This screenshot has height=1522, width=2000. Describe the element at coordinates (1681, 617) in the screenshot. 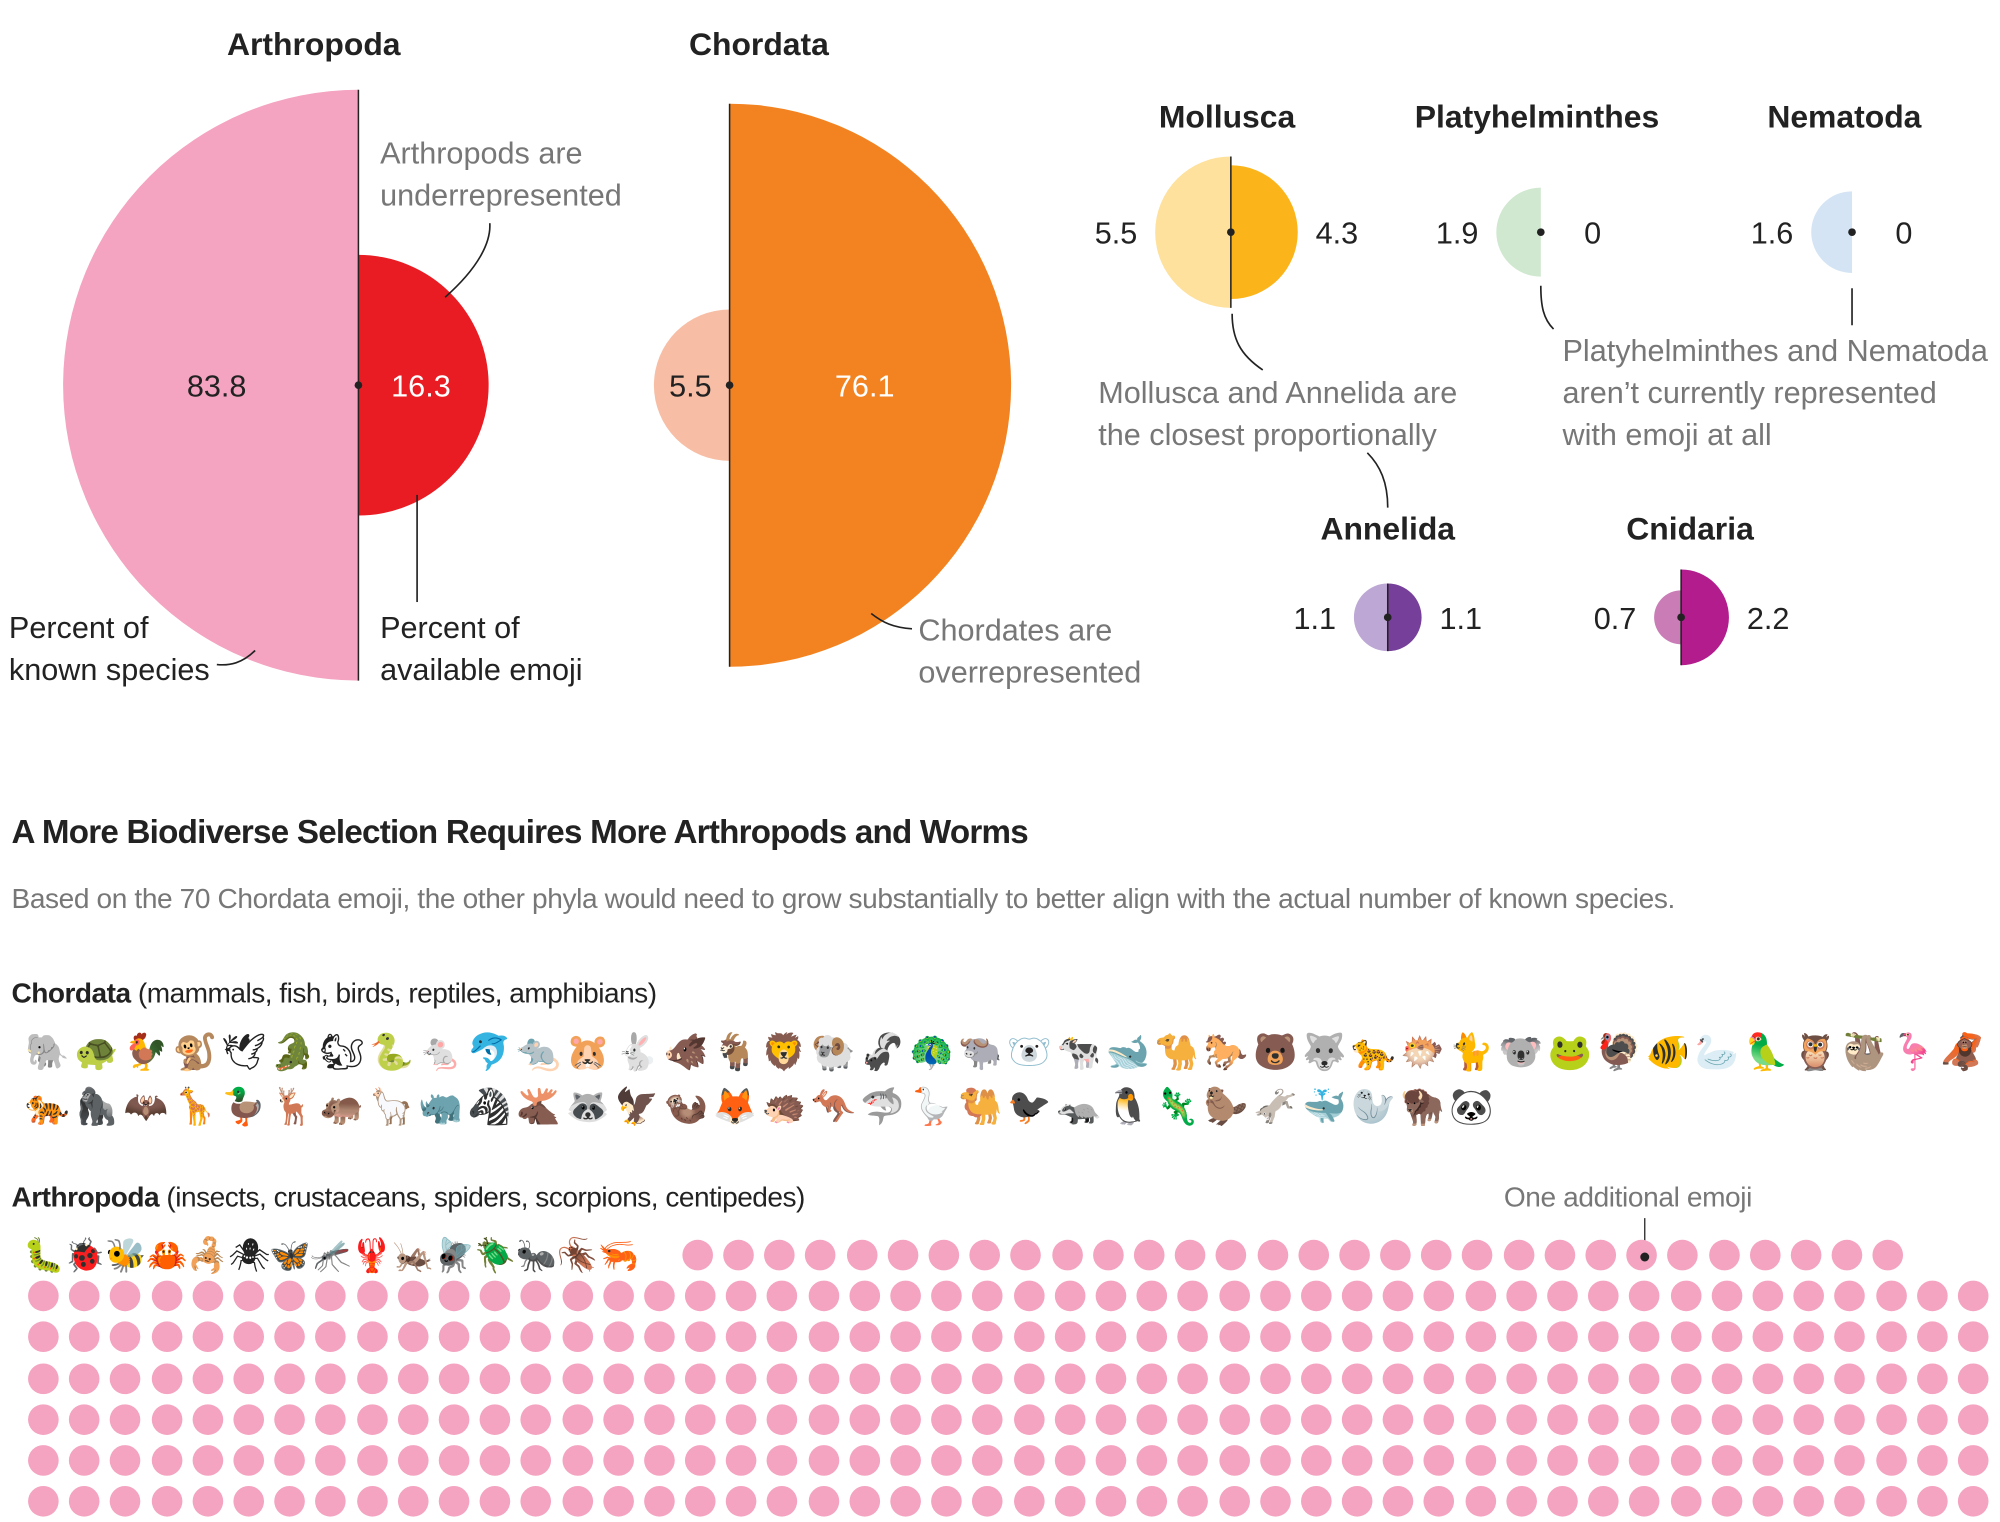

I see `cnidaria-center-dot` at that location.